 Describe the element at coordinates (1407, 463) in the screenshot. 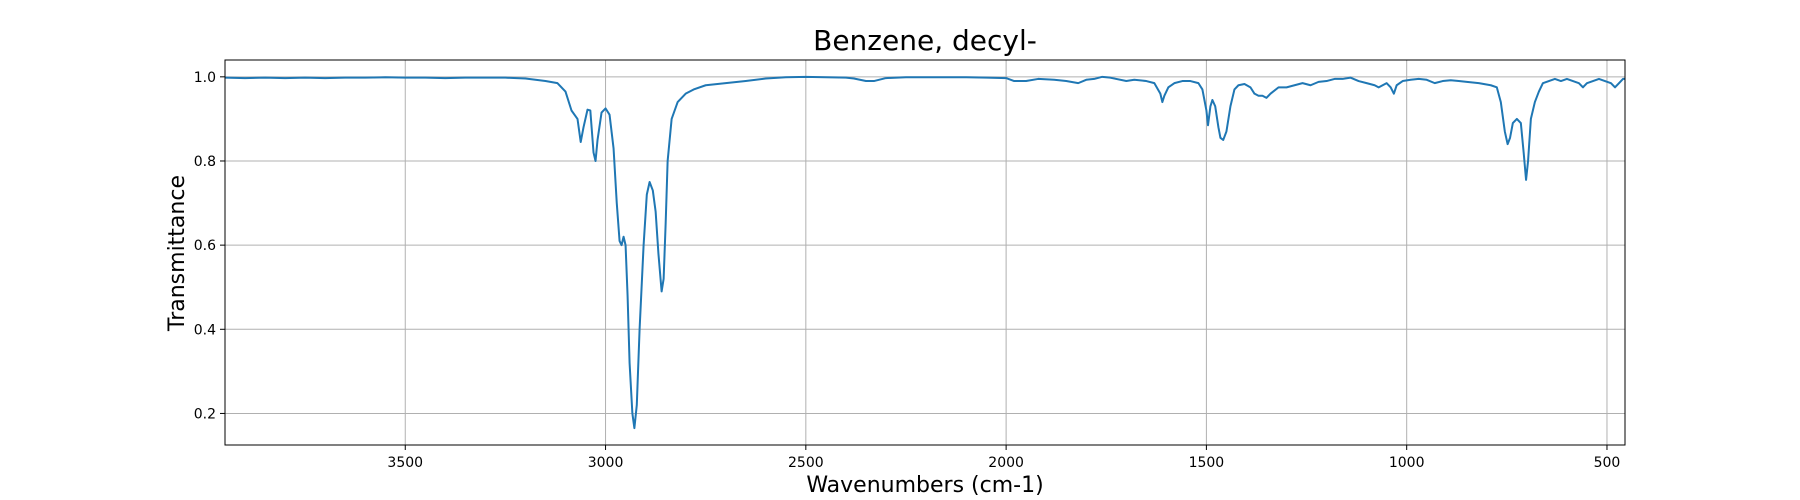

I see `x-tick-label: 1000` at that location.